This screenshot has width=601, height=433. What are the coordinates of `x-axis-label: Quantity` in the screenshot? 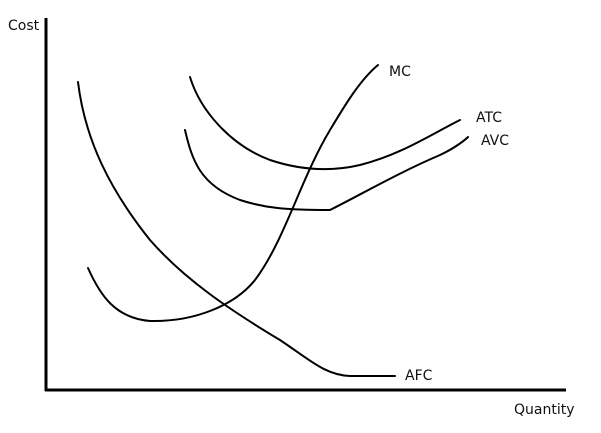 It's located at (544, 410).